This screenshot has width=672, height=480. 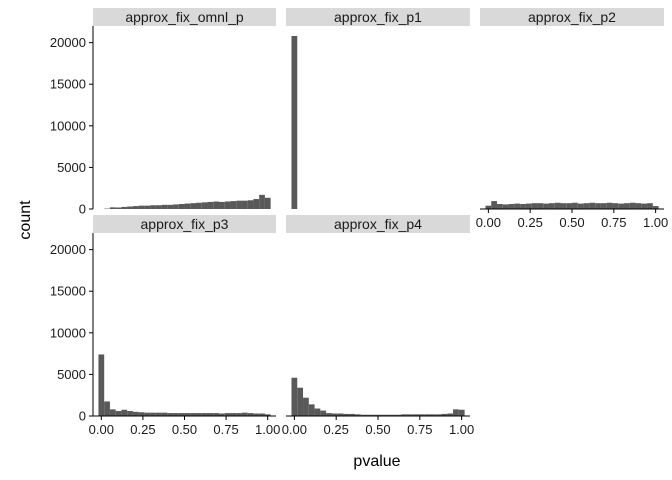 I want to click on y-axis-title: count, so click(x=25, y=220).